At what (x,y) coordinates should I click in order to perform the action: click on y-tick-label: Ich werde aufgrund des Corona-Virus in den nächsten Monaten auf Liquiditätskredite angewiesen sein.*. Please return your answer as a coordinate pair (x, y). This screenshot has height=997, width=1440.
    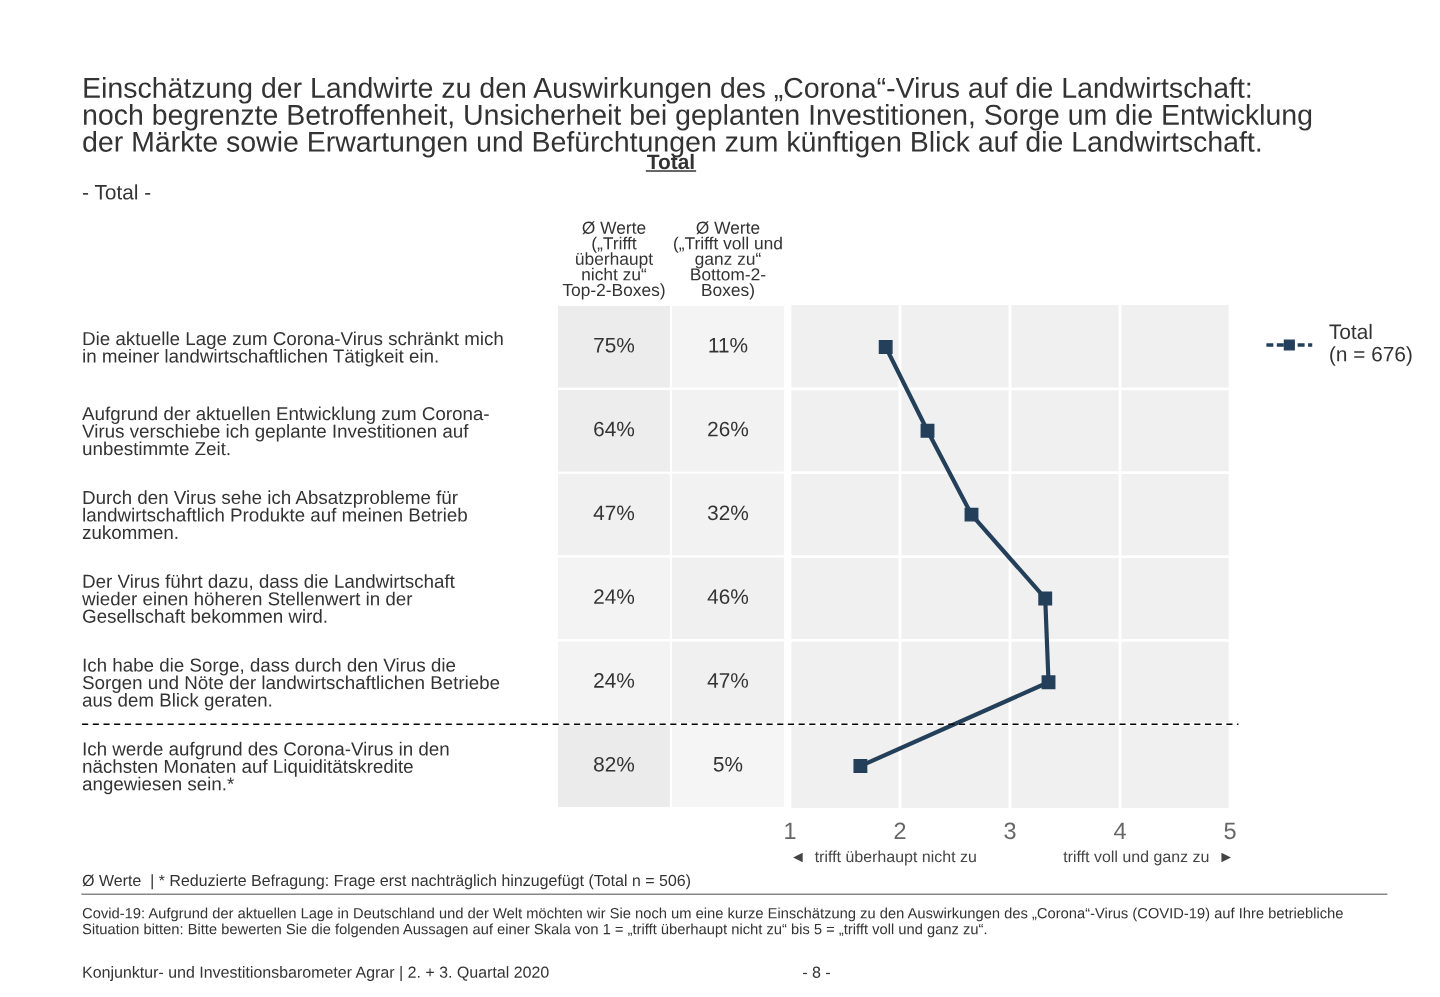
    Looking at the image, I should click on (265, 768).